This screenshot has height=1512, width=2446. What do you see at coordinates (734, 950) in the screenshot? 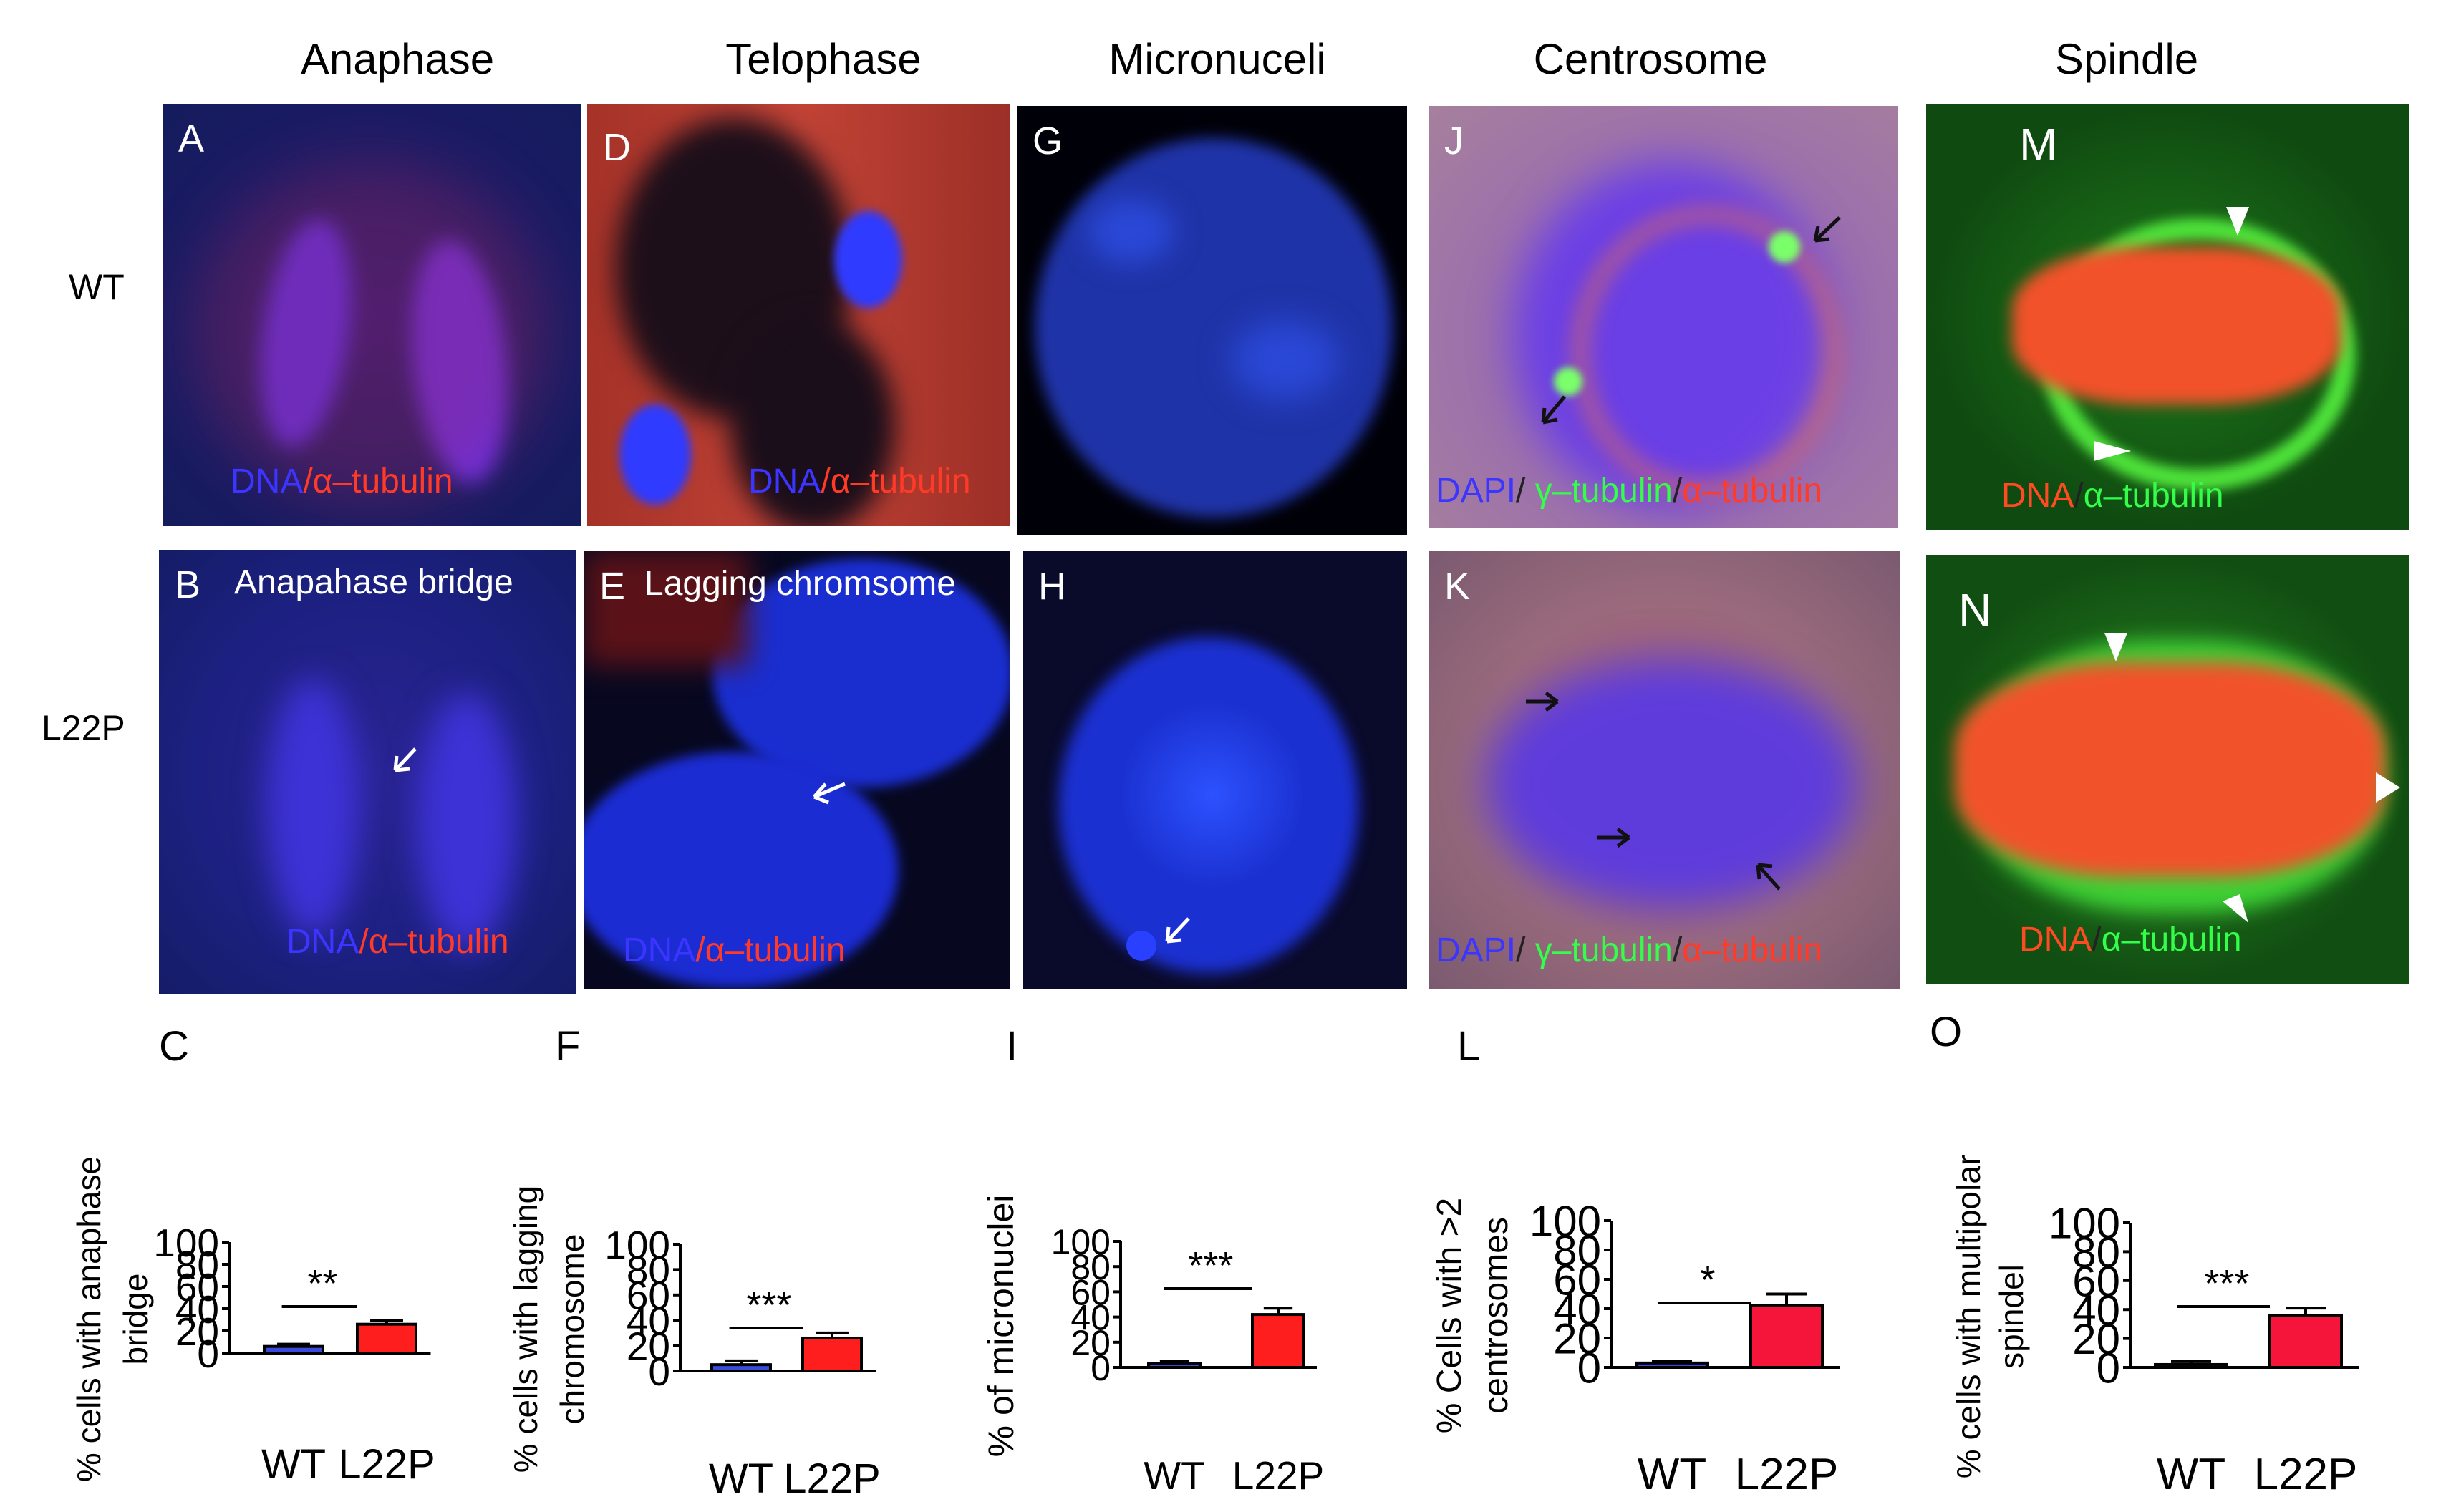
I see `stain-label-e: DNA/α–tubulin` at bounding box center [734, 950].